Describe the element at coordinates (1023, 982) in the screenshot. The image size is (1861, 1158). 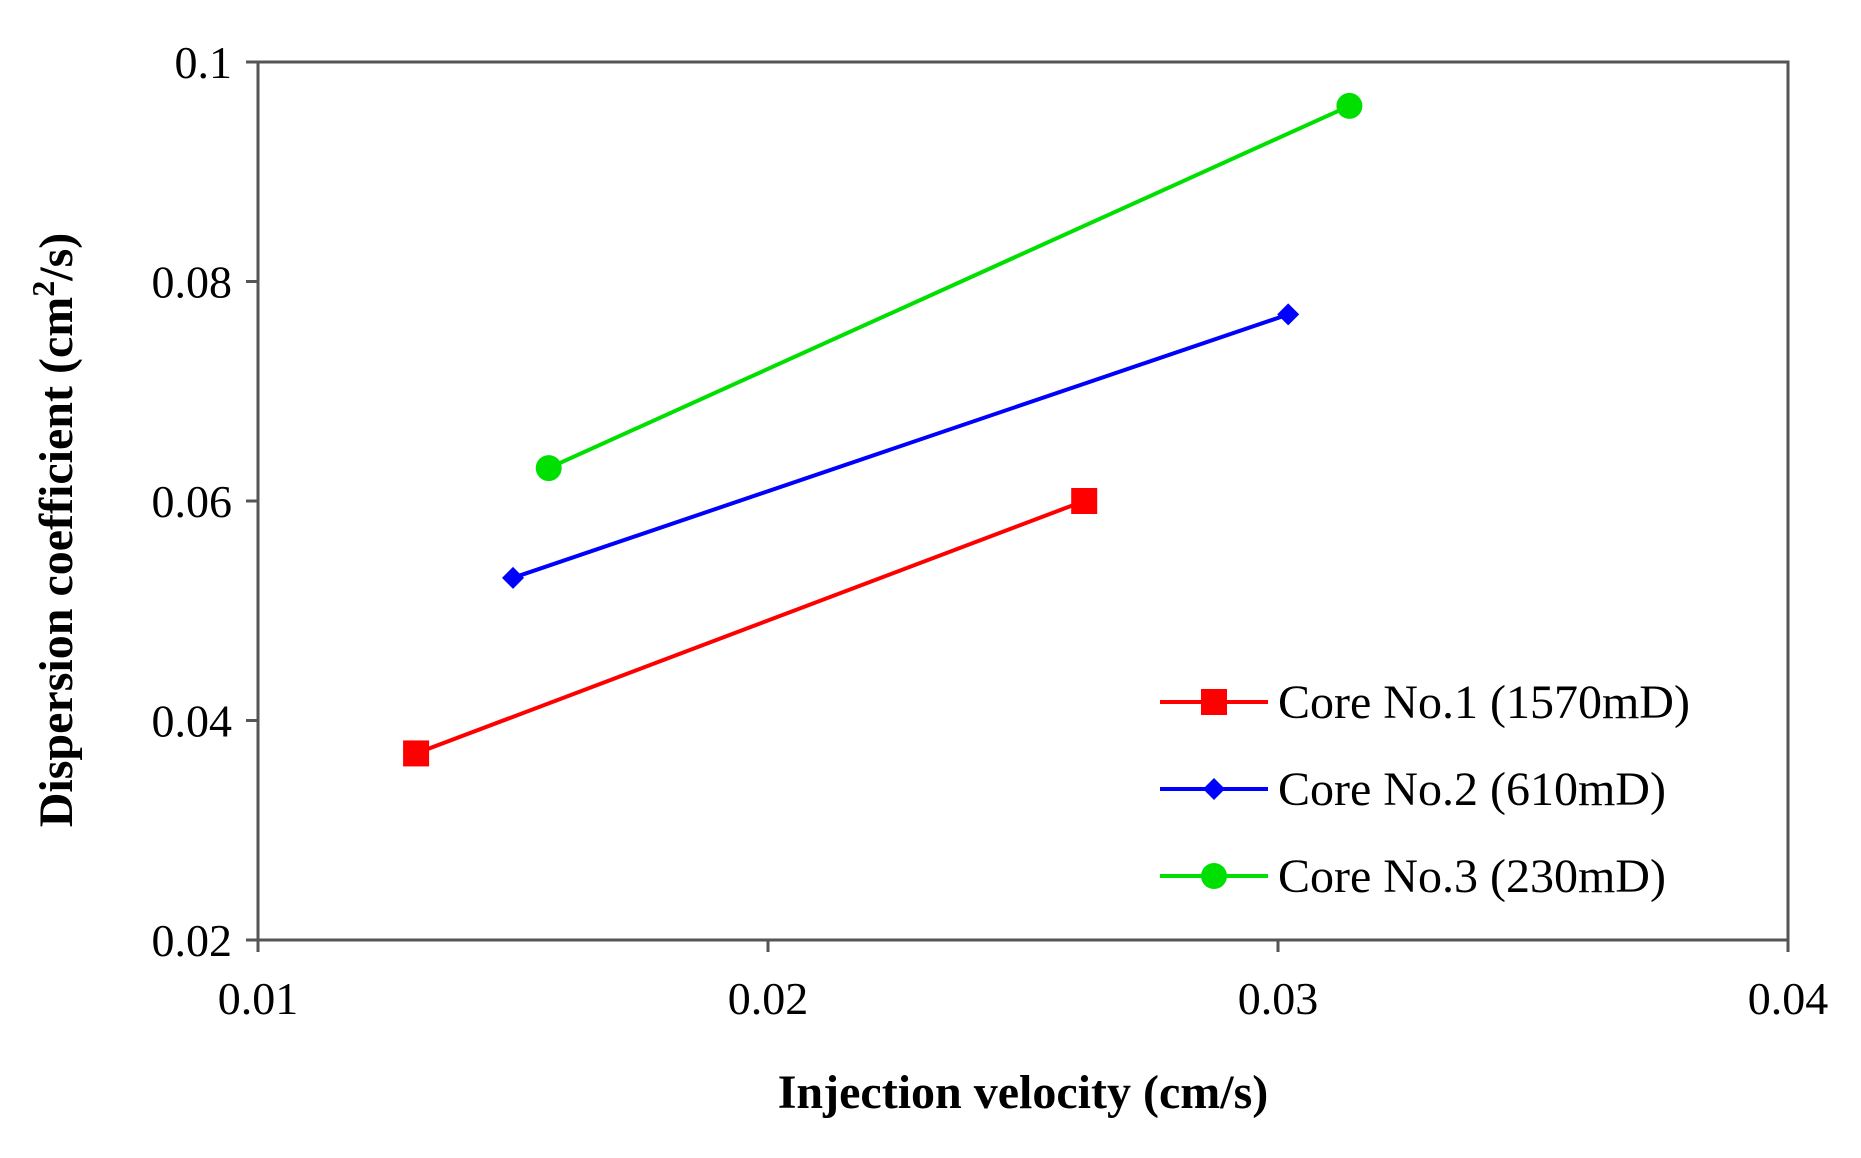
I see `x-axis: 0.01 0.02 0.03 0.04` at that location.